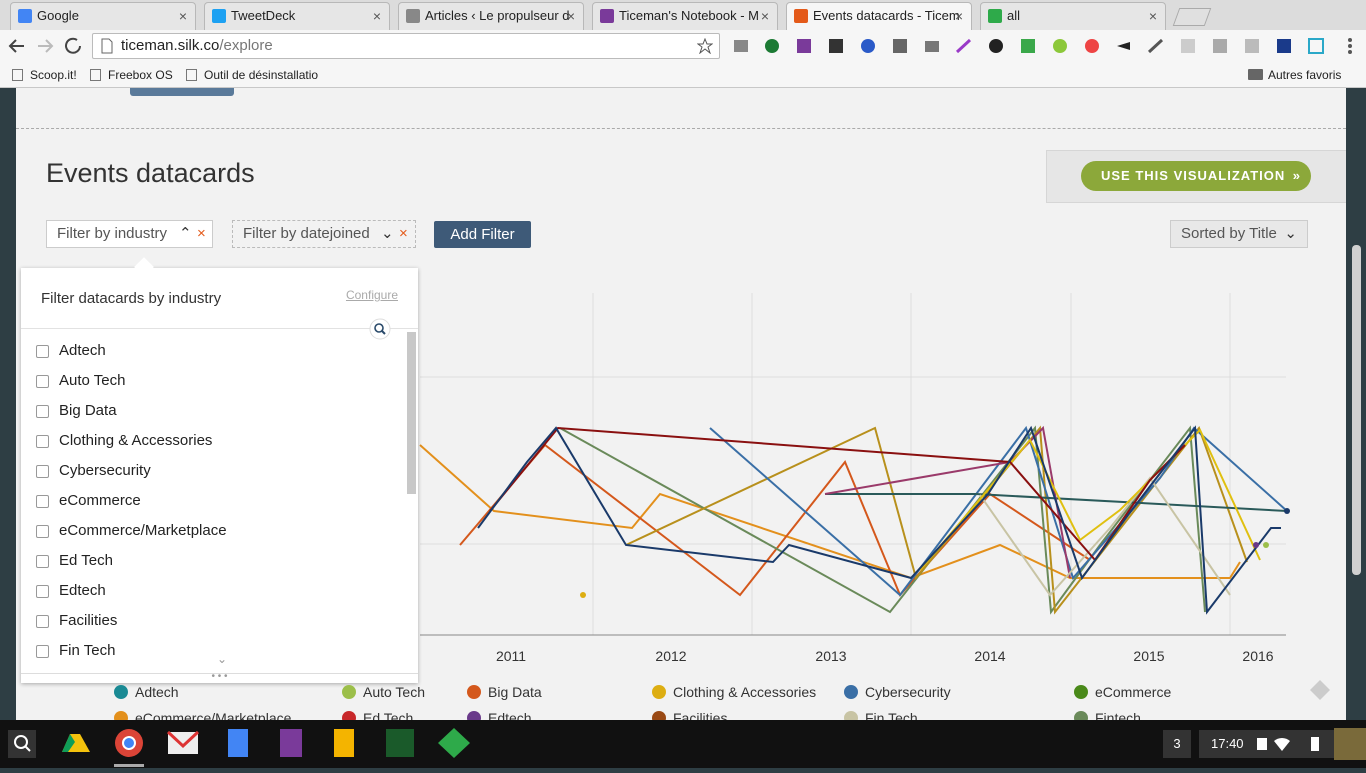 This screenshot has width=1366, height=773. What do you see at coordinates (511, 656) in the screenshot?
I see `x-axis-label: 2011` at bounding box center [511, 656].